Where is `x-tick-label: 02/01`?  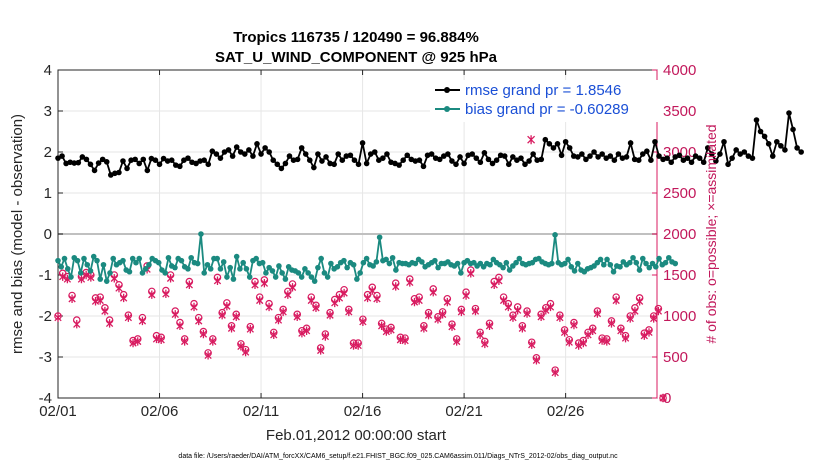 x-tick-label: 02/01 is located at coordinates (58, 411).